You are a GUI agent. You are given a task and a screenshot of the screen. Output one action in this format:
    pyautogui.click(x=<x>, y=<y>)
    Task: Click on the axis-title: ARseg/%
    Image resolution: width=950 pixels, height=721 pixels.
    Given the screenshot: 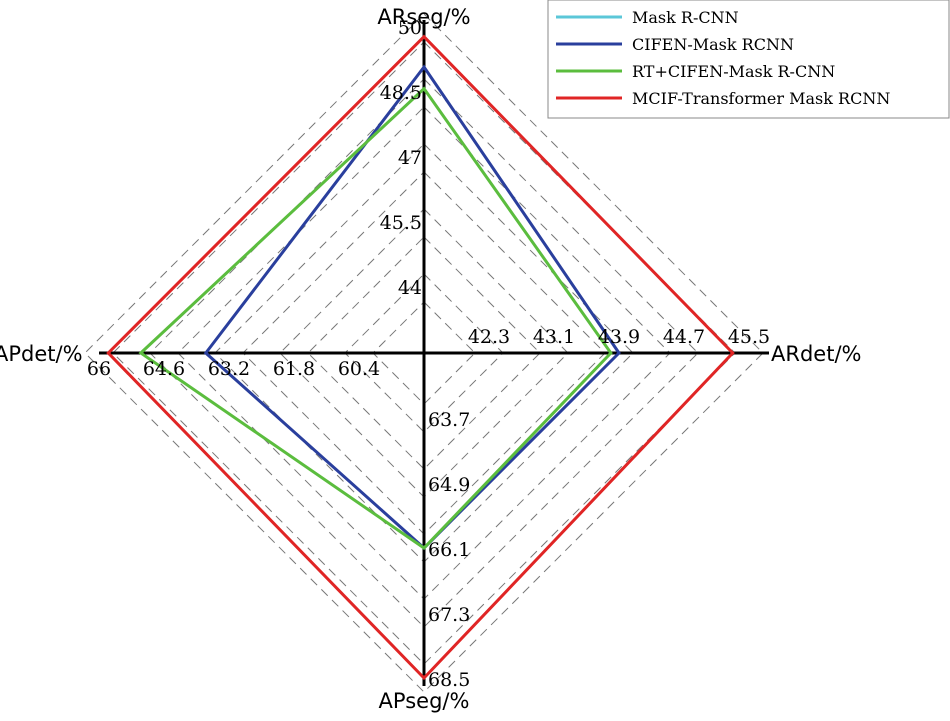 What is the action you would take?
    pyautogui.click(x=423, y=17)
    